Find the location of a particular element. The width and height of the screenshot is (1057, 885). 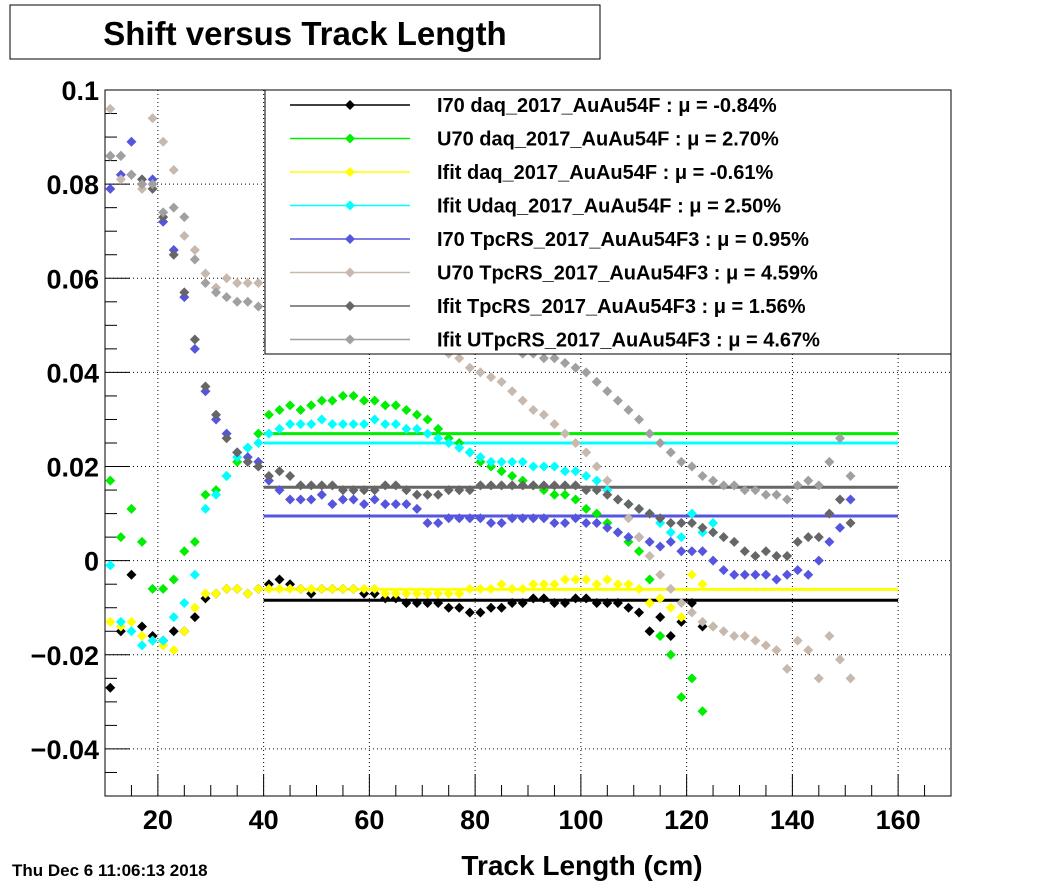

title-box is located at coordinates (305, 32).